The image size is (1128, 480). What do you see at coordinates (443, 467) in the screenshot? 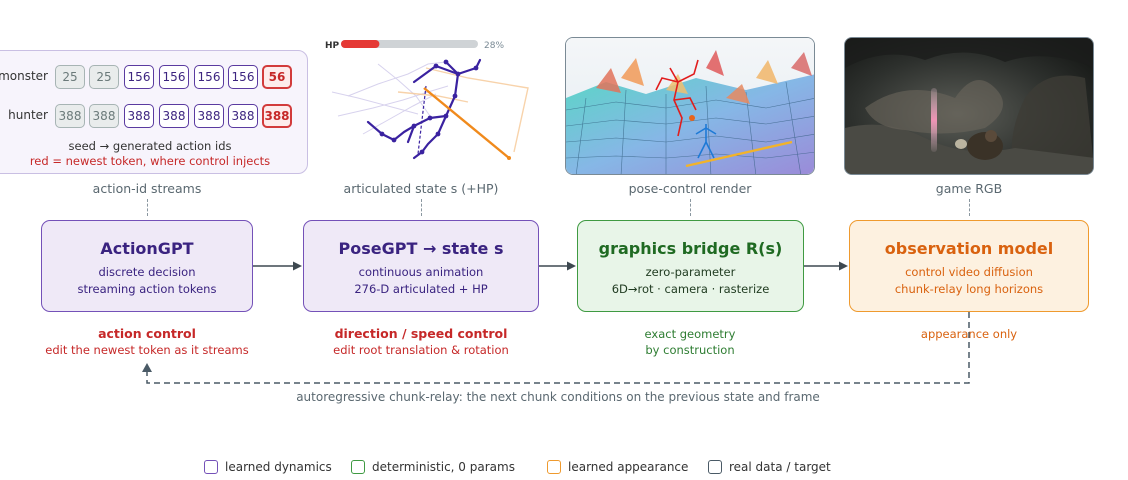
I see `legend-label: deterministic, 0 params` at bounding box center [443, 467].